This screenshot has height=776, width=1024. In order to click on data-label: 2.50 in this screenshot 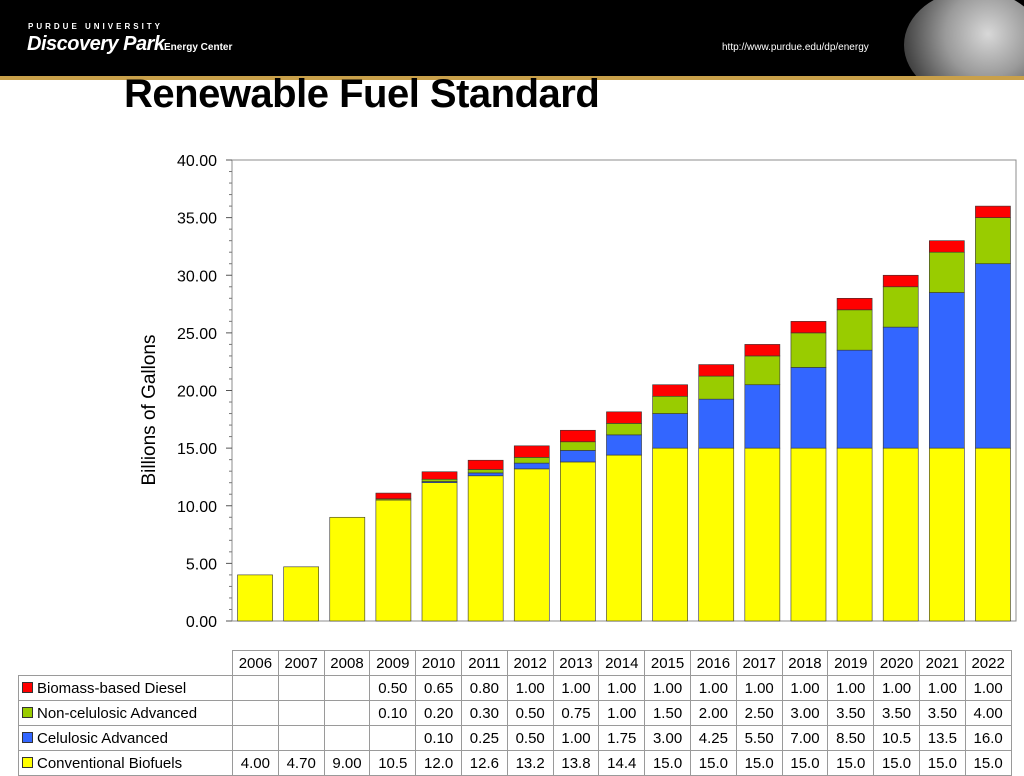, I will do `click(759, 713)`.